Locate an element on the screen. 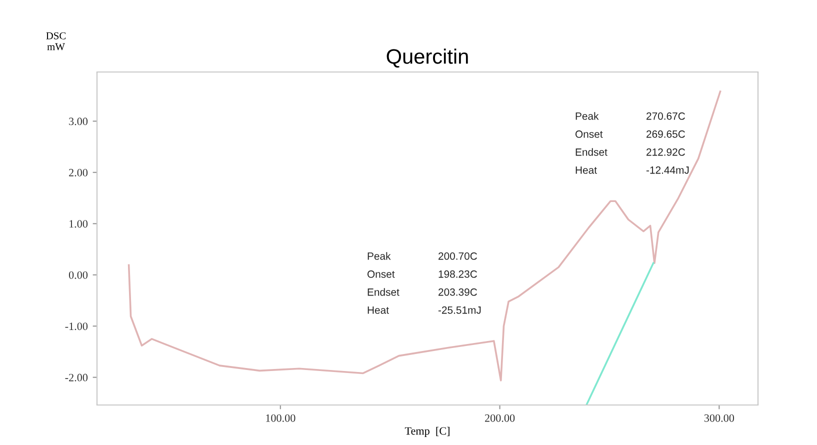 The image size is (817, 445). y-axis-title: DSC mW is located at coordinates (56, 41).